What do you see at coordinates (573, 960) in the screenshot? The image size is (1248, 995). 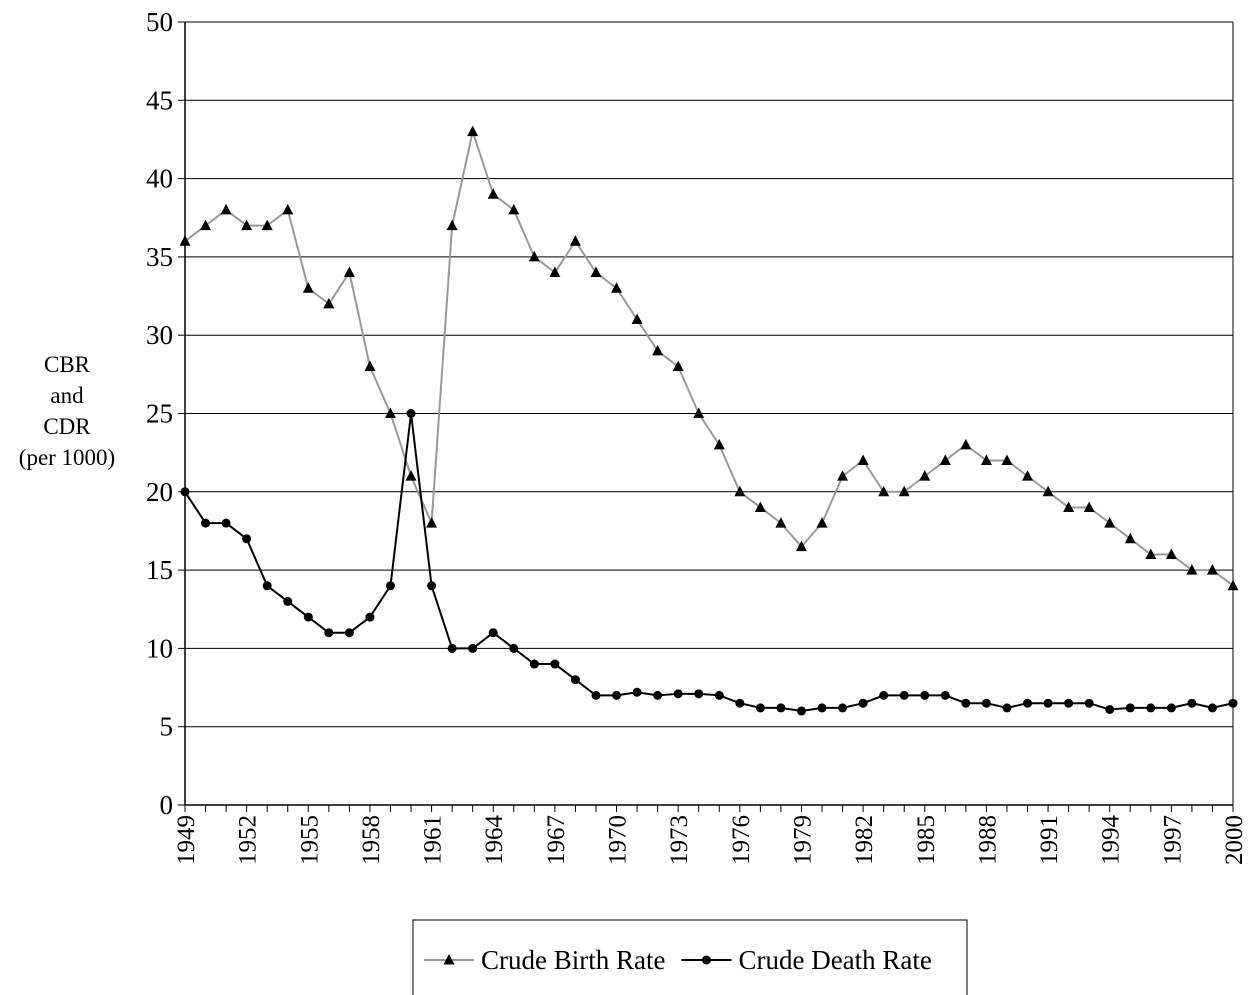 I see `legend-label: Crude Birth Rate` at bounding box center [573, 960].